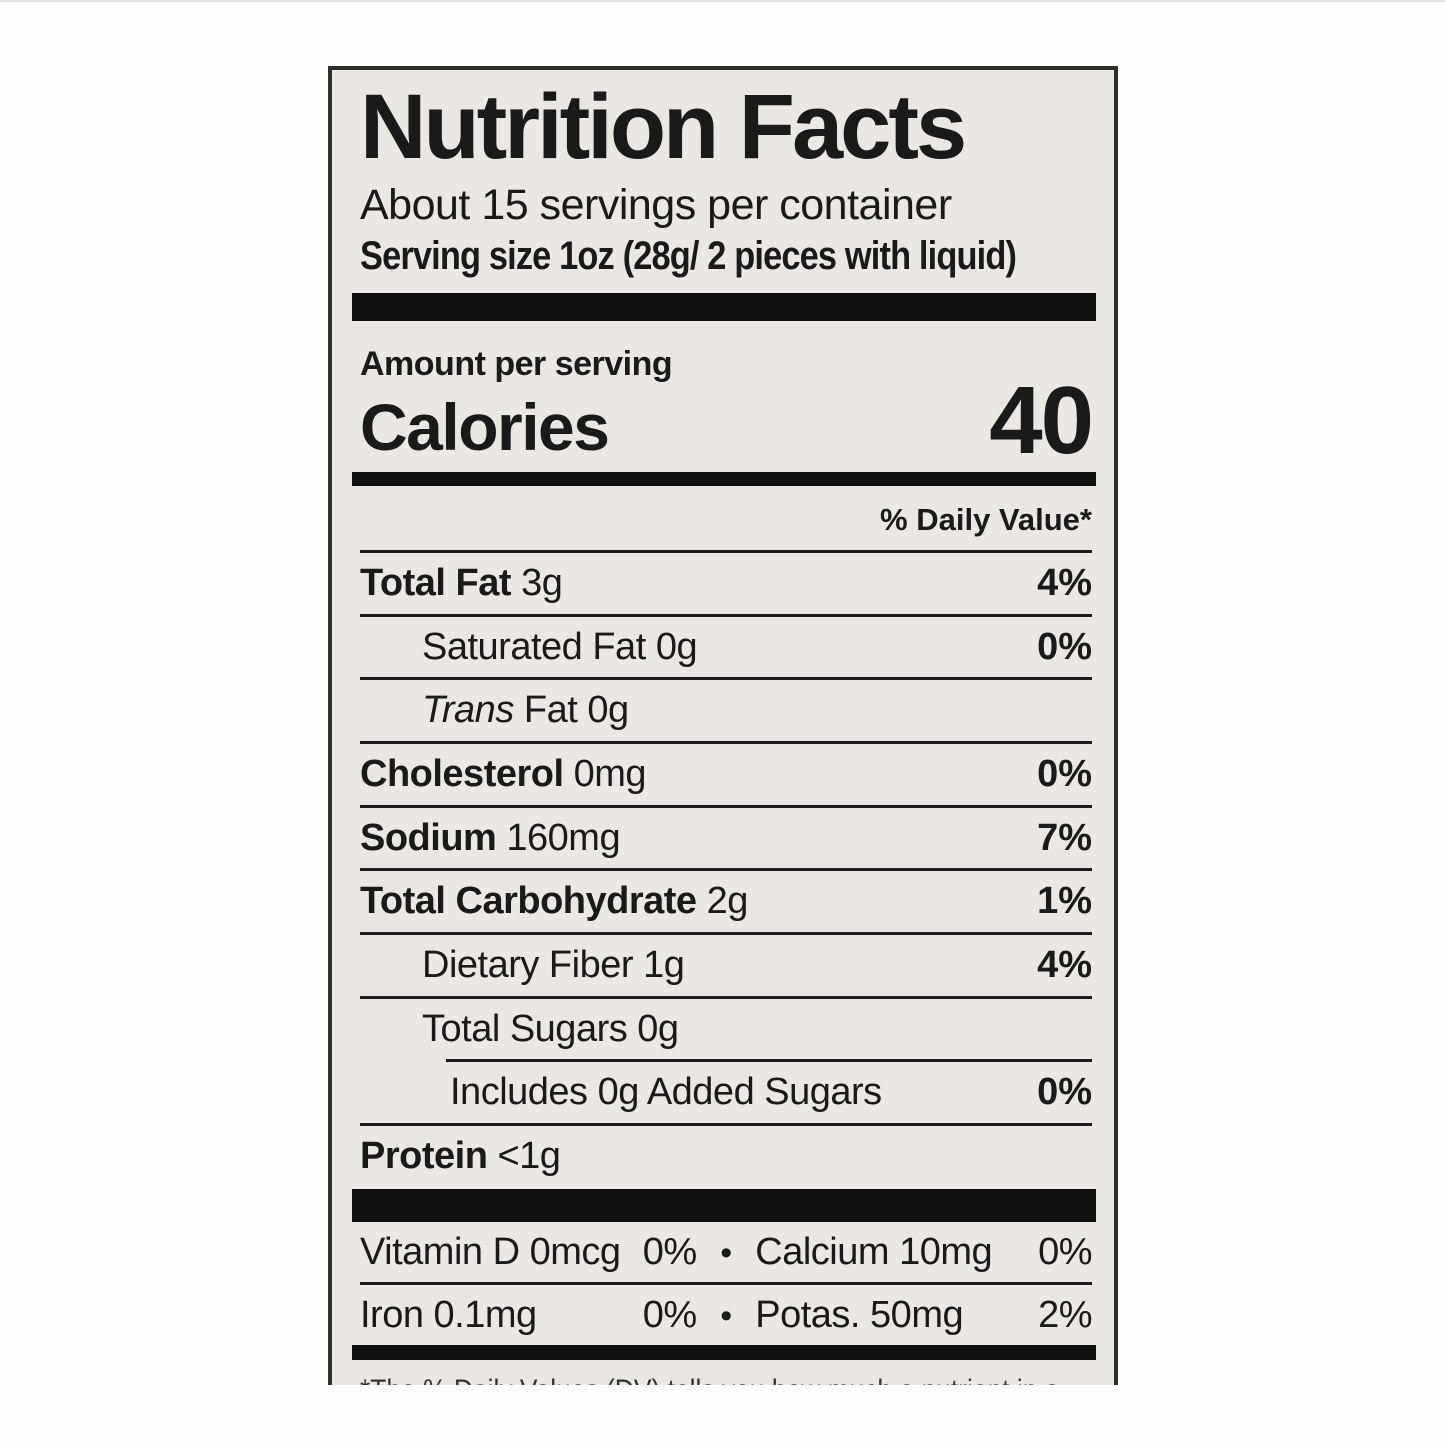 Image resolution: width=1445 pixels, height=1447 pixels. I want to click on amount-per-serving-label: Amount per serving, so click(516, 364).